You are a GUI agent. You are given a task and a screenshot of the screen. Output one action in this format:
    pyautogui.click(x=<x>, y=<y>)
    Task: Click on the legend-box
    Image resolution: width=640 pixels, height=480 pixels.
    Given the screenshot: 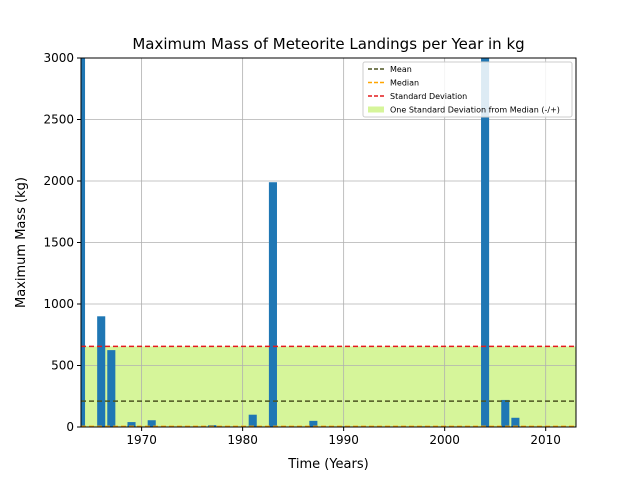 What is the action you would take?
    pyautogui.click(x=467, y=89)
    